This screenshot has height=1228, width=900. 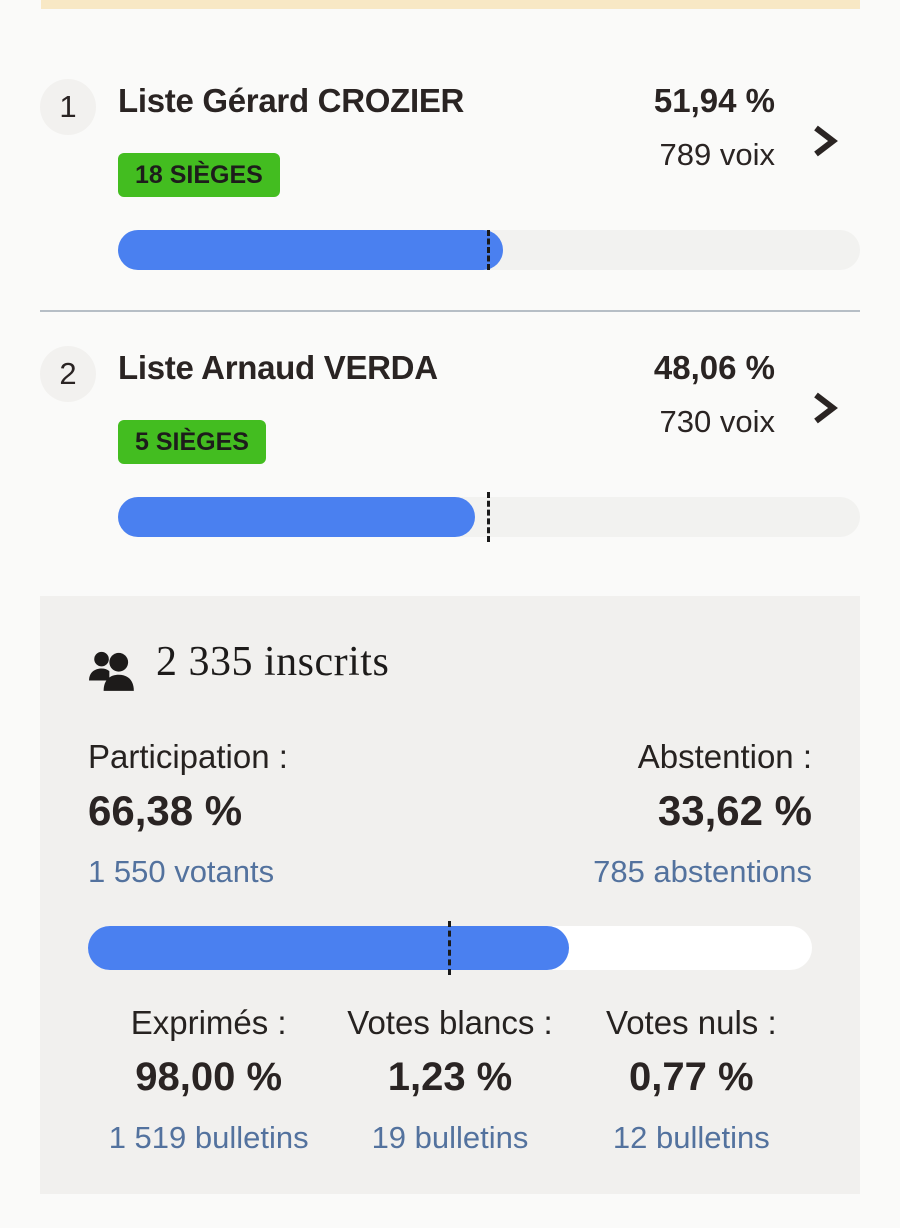 What do you see at coordinates (208, 1022) in the screenshot?
I see `exprimes-label: Exprimés :` at bounding box center [208, 1022].